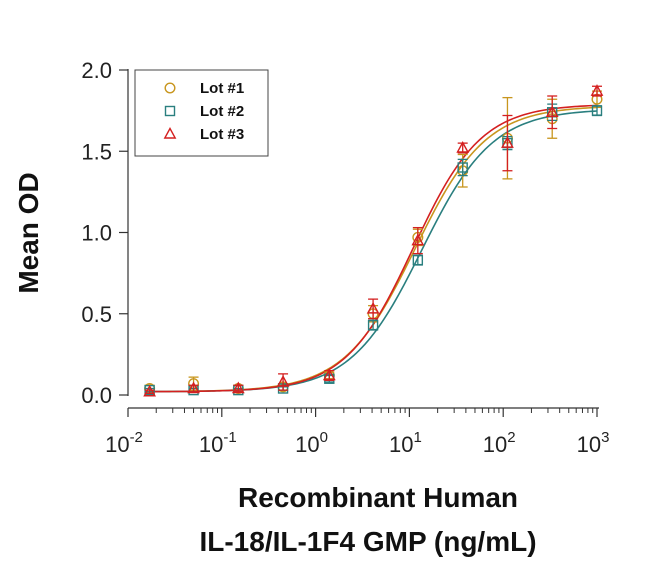  Describe the element at coordinates (136, 437) in the screenshot. I see `x-tick-exponent: -2` at that location.